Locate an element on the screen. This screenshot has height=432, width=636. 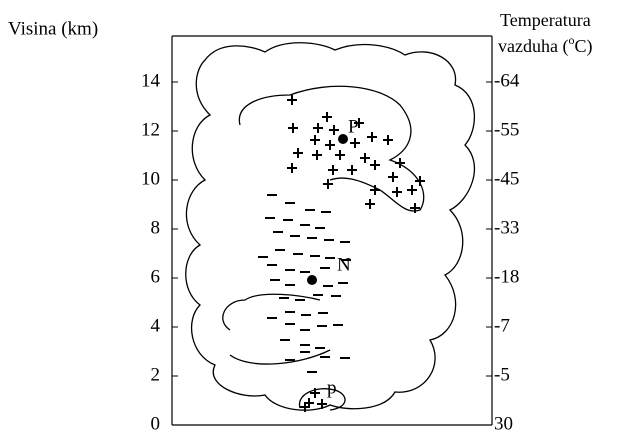
left-axis-title: Visina (km) is located at coordinates (53, 28).